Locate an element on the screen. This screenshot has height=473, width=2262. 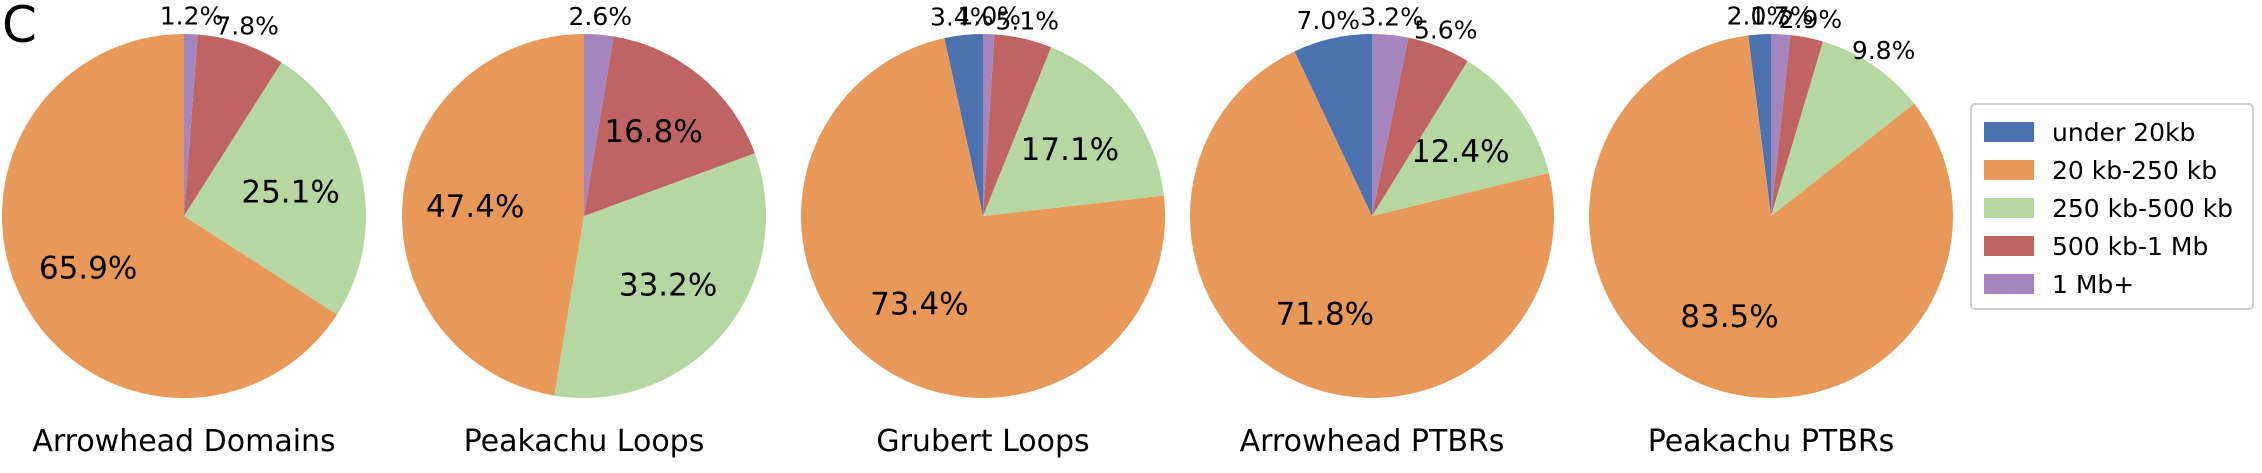
legend-item-under-20kb: under 20kb is located at coordinates (2118, 132).